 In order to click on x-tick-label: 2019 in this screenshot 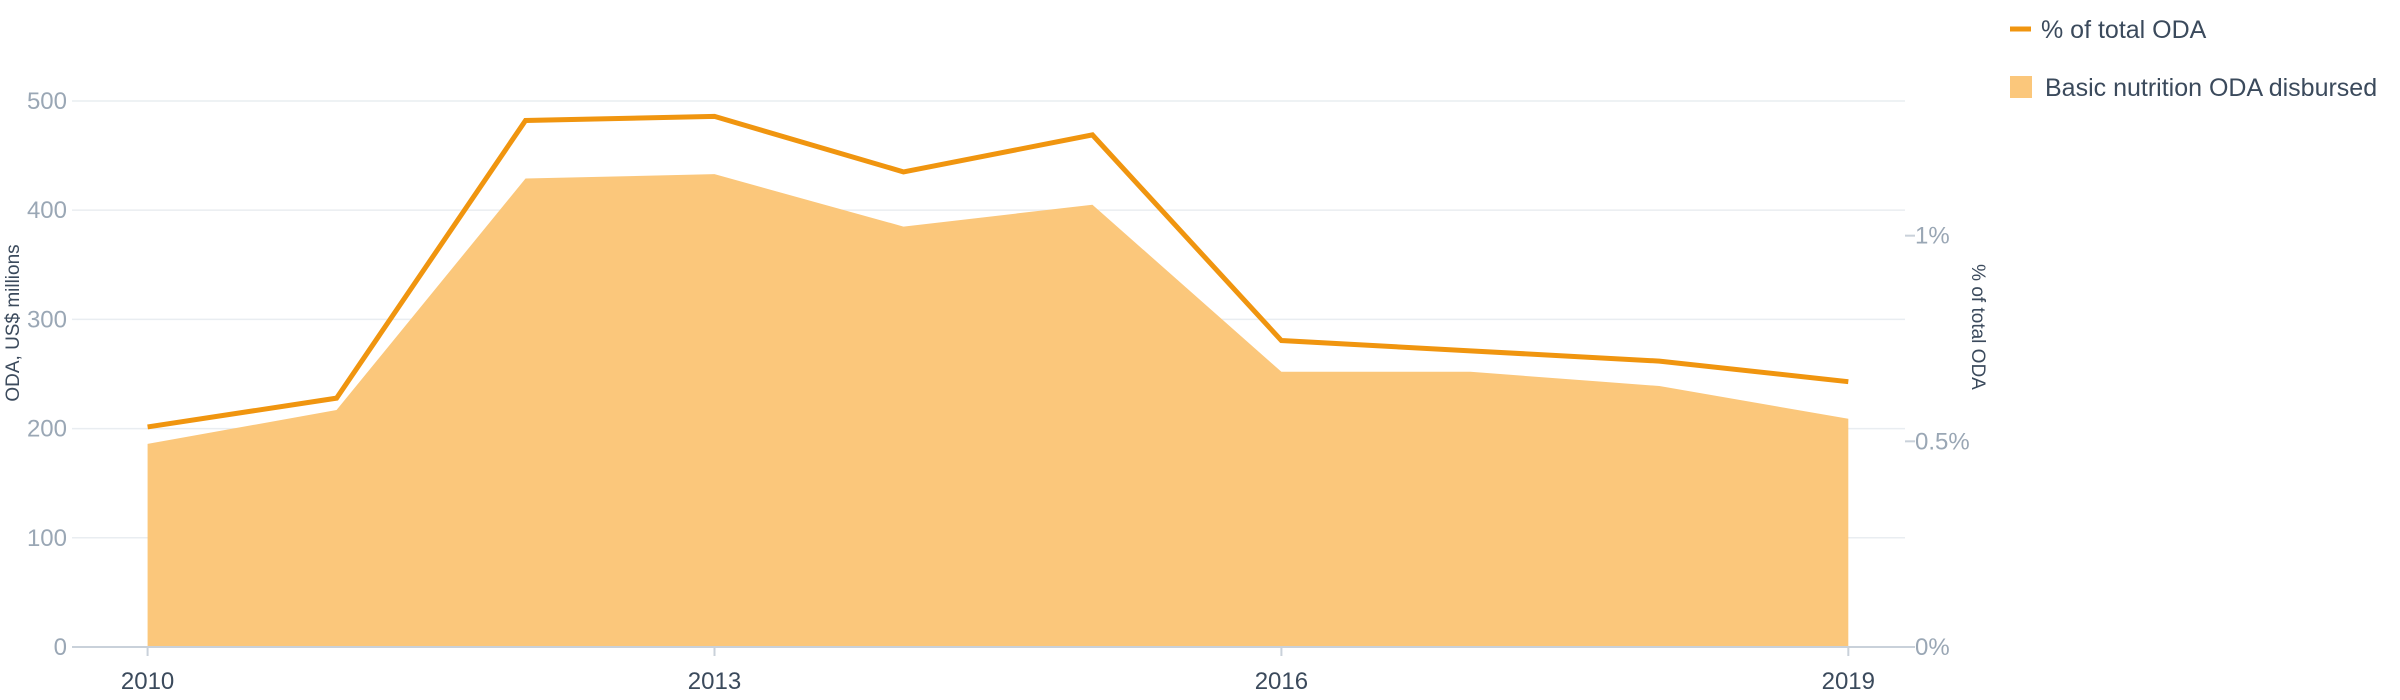, I will do `click(1848, 681)`.